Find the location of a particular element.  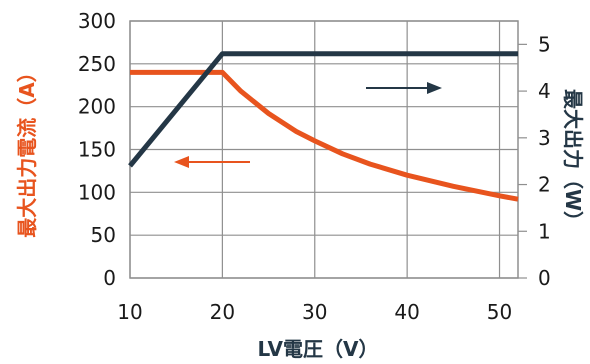

y-left-tick-label: 300 is located at coordinates (97, 21).